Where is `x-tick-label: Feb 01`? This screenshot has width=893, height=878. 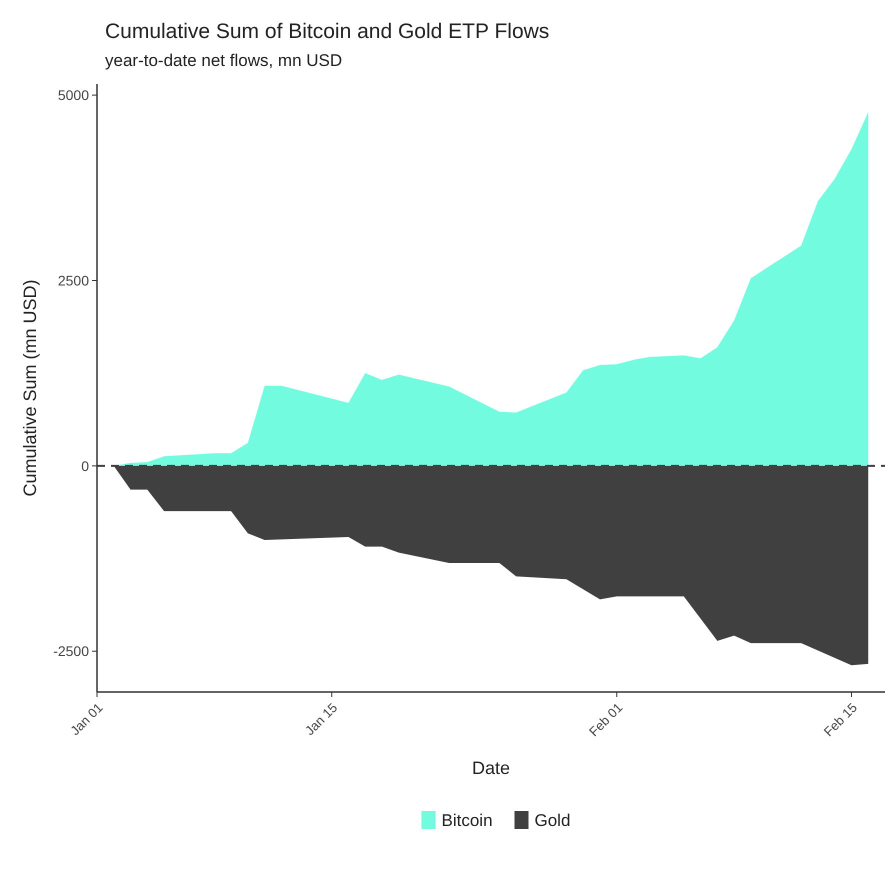
x-tick-label: Feb 01 is located at coordinates (606, 720).